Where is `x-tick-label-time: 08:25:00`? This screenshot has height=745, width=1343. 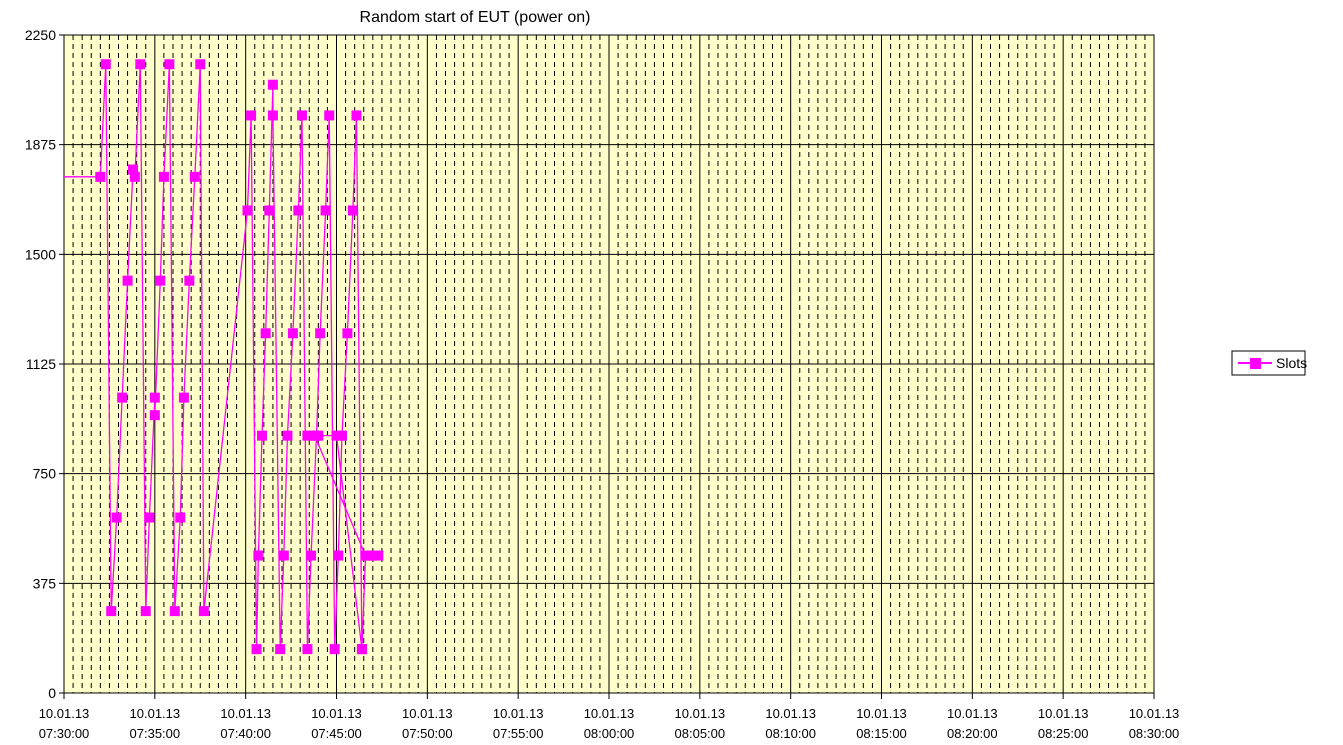
x-tick-label-time: 08:25:00 is located at coordinates (1063, 733).